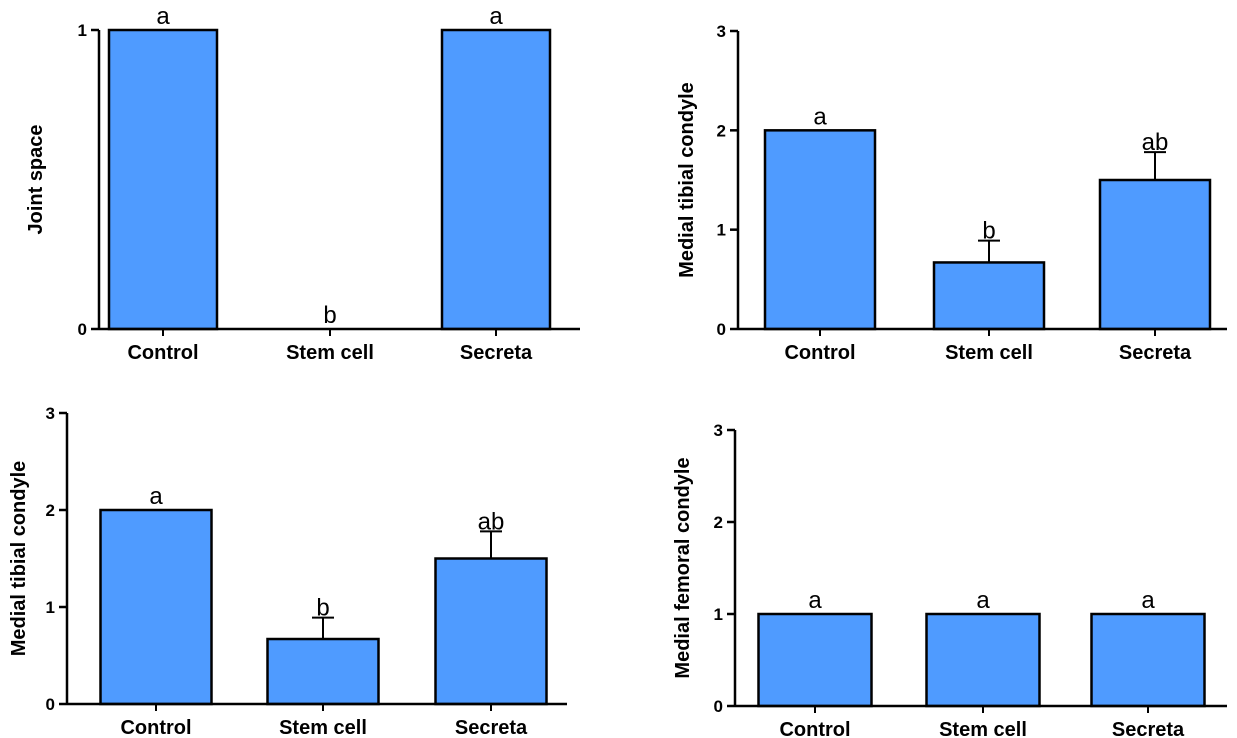 This screenshot has height=738, width=1237. I want to click on y-axis-title: Joint space, so click(36, 179).